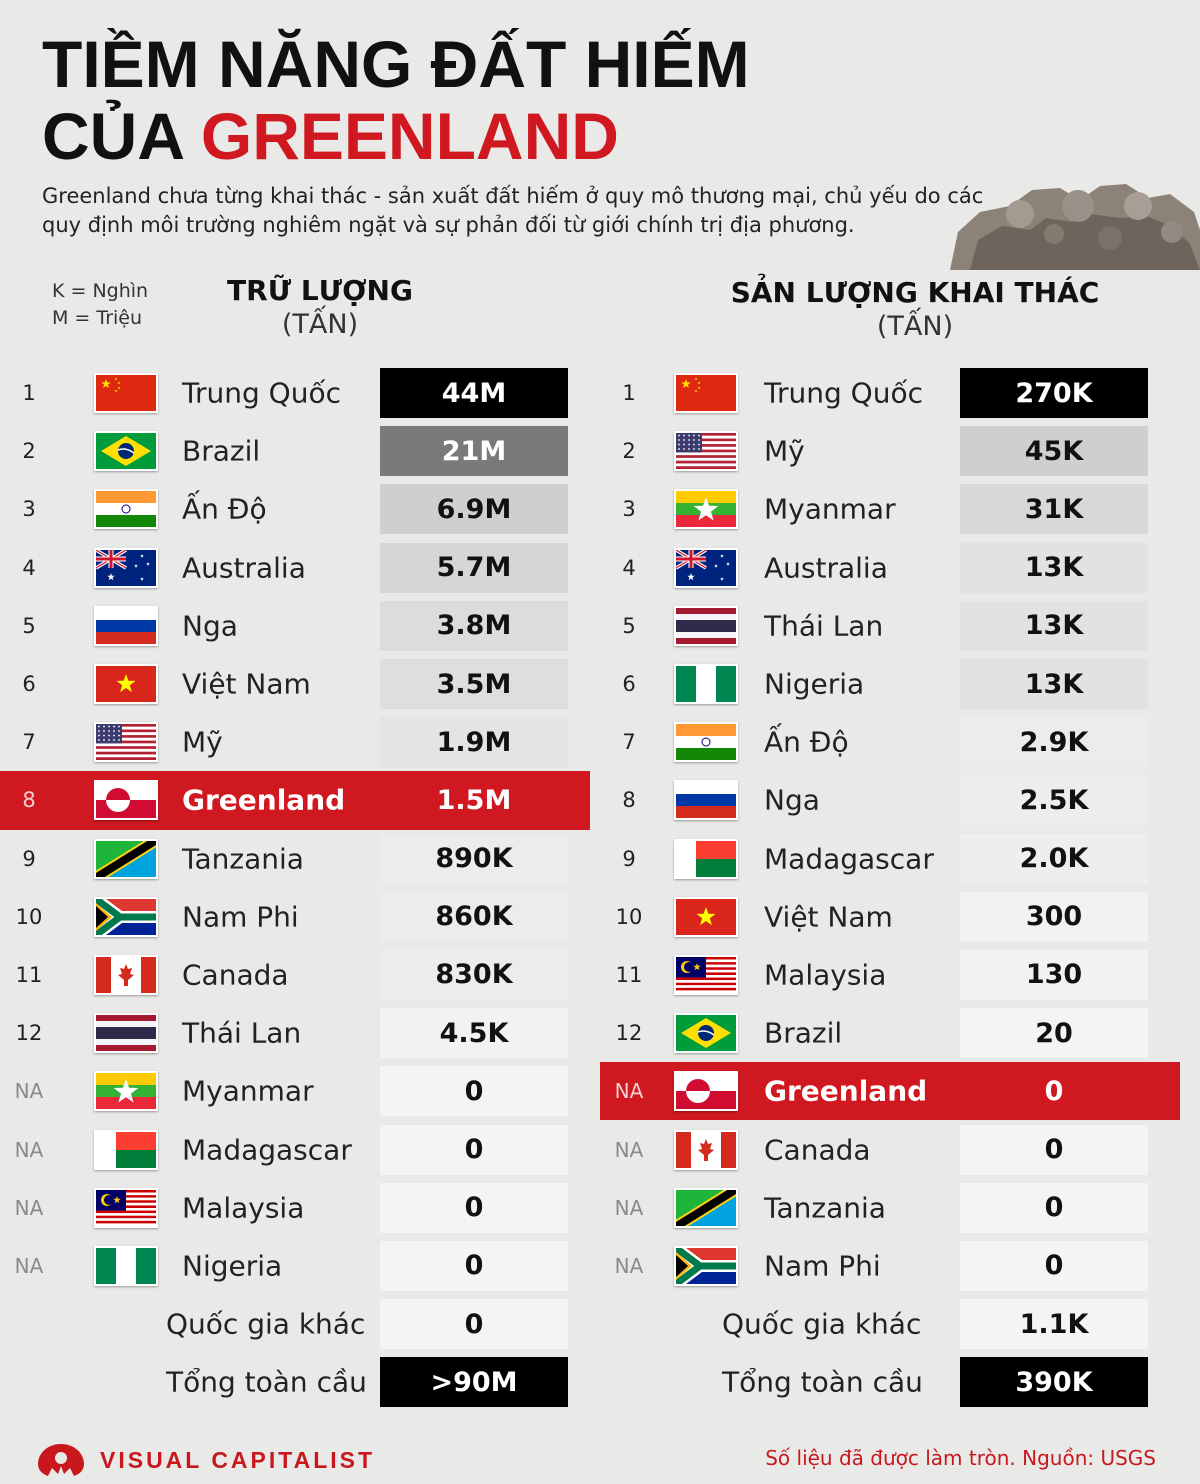 This screenshot has height=1484, width=1200. What do you see at coordinates (1054, 742) in the screenshot?
I see `value-cell: 2.9K` at bounding box center [1054, 742].